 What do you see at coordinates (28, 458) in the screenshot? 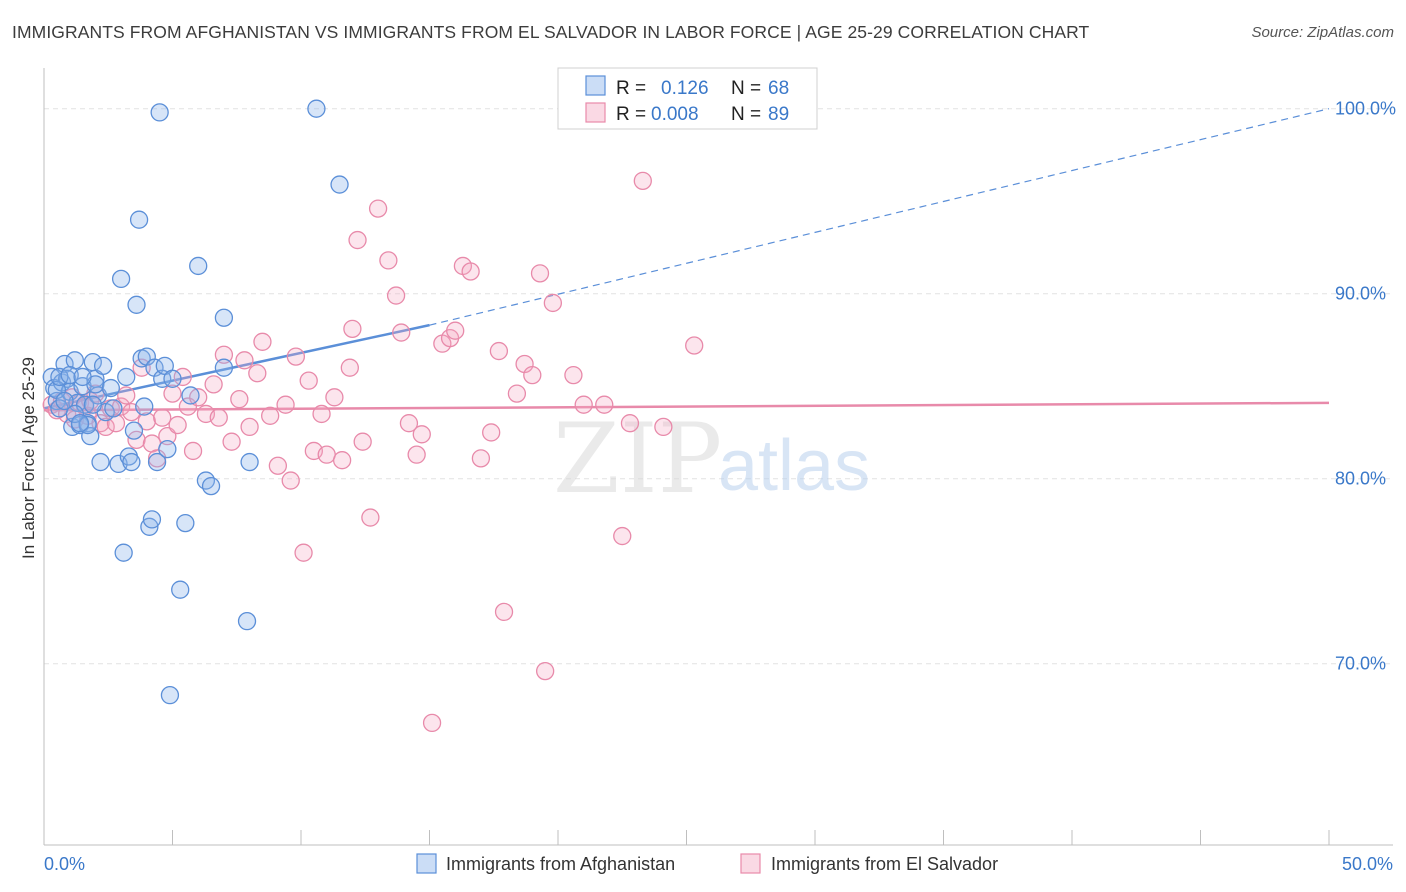
I see `y-axis-label: In Labor Force | Age 25-29` at bounding box center [28, 458].